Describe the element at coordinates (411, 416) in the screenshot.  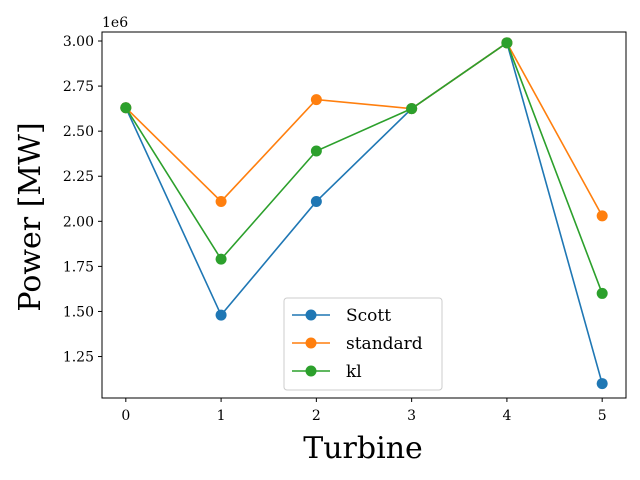
I see `x-tick-label: 3` at that location.